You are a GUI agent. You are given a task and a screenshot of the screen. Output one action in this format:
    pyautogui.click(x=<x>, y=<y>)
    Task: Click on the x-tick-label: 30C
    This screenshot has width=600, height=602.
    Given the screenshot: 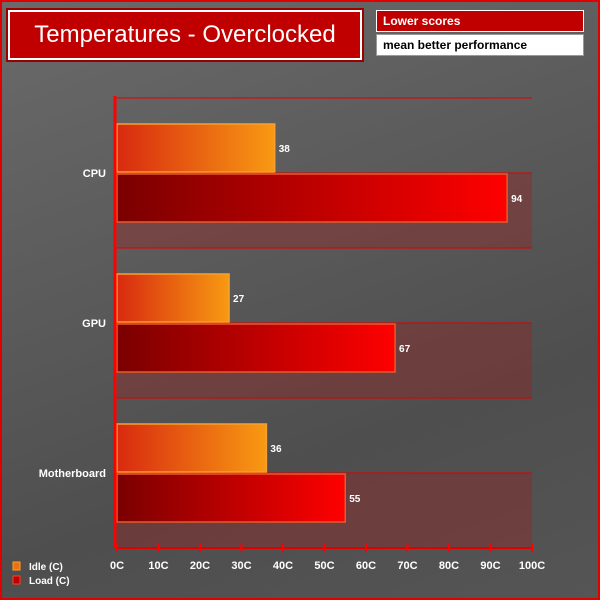 What is the action you would take?
    pyautogui.click(x=241, y=566)
    